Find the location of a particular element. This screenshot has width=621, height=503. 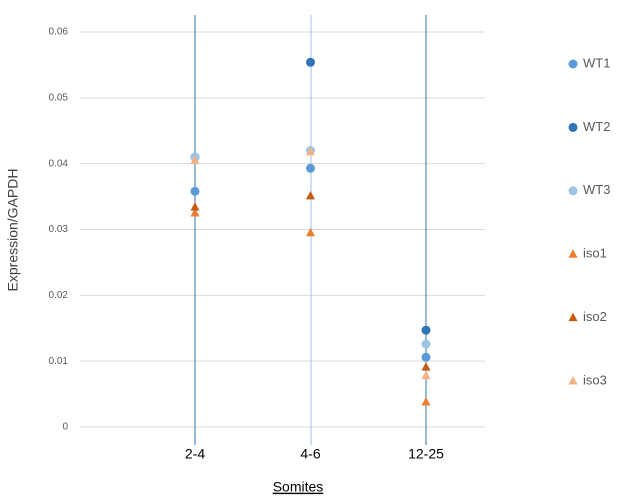

y-tick-label: 0.04 is located at coordinates (59, 163).